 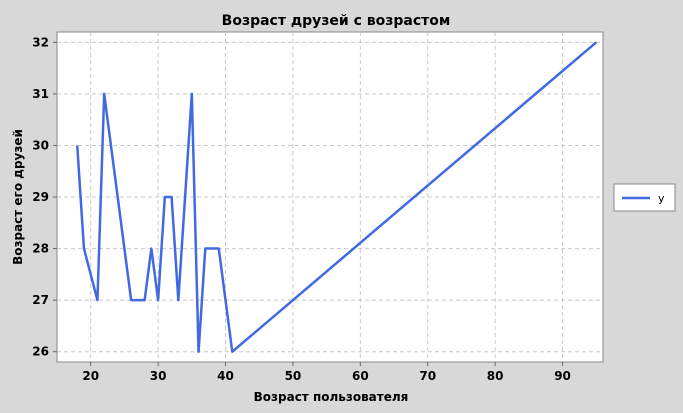 What do you see at coordinates (360, 376) in the screenshot?
I see `x-tick-label: 60` at bounding box center [360, 376].